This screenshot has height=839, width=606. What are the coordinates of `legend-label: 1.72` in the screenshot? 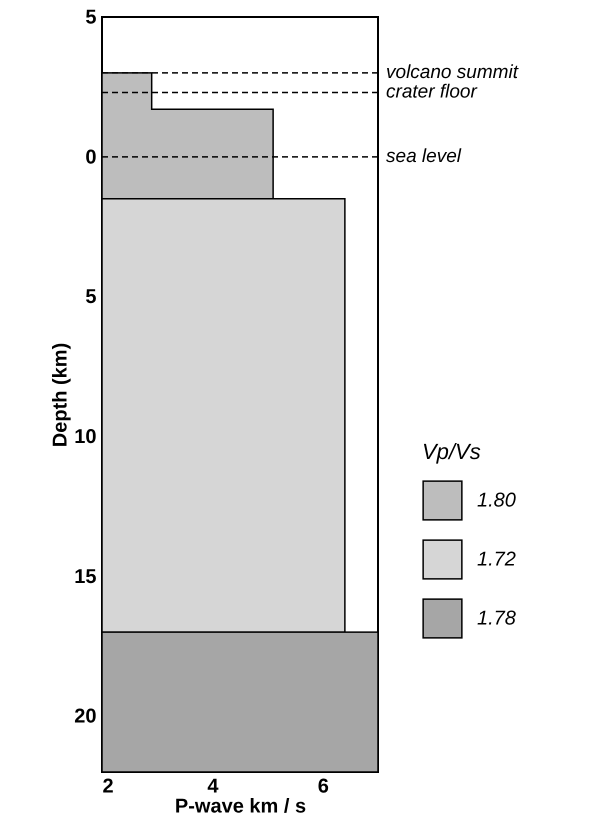 It's located at (496, 559).